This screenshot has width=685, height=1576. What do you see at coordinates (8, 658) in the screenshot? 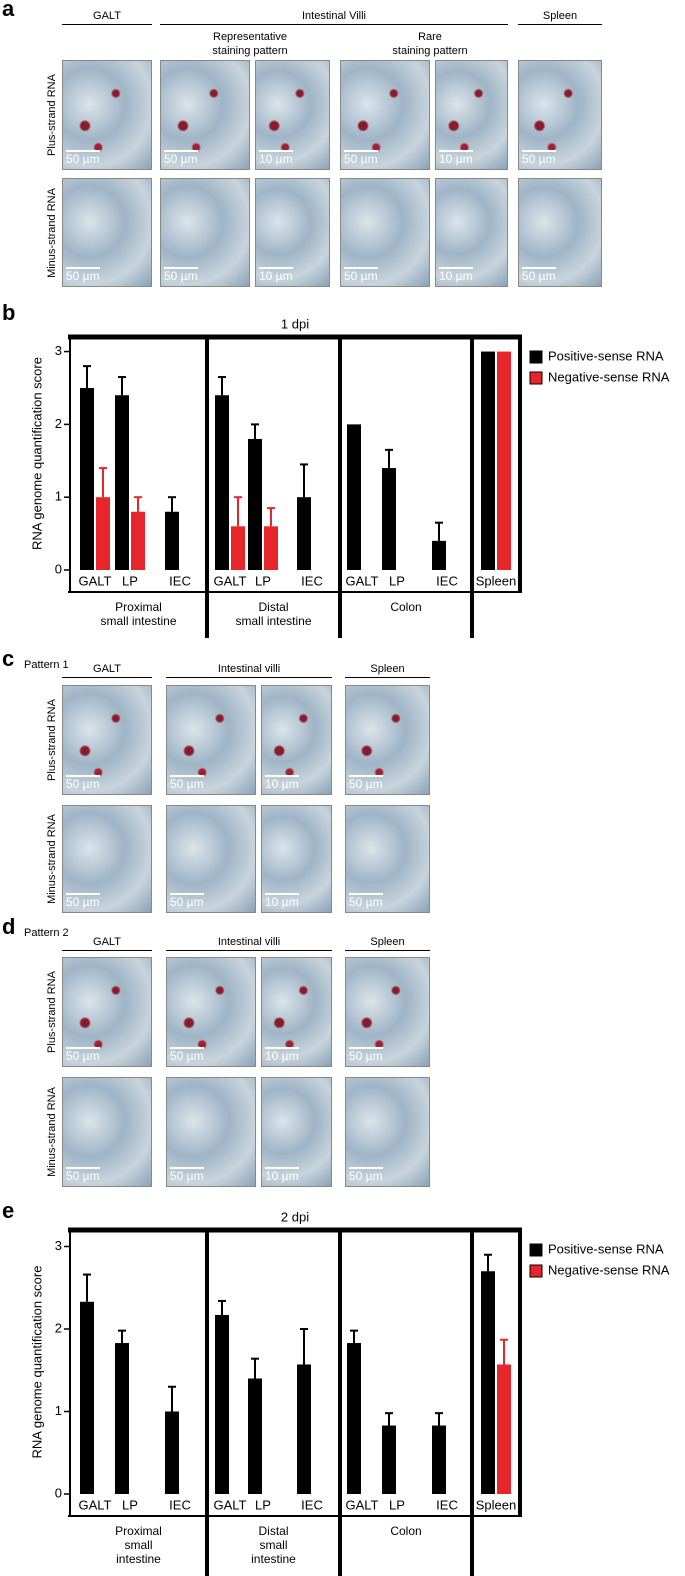
I see `panel-letter: c` at bounding box center [8, 658].